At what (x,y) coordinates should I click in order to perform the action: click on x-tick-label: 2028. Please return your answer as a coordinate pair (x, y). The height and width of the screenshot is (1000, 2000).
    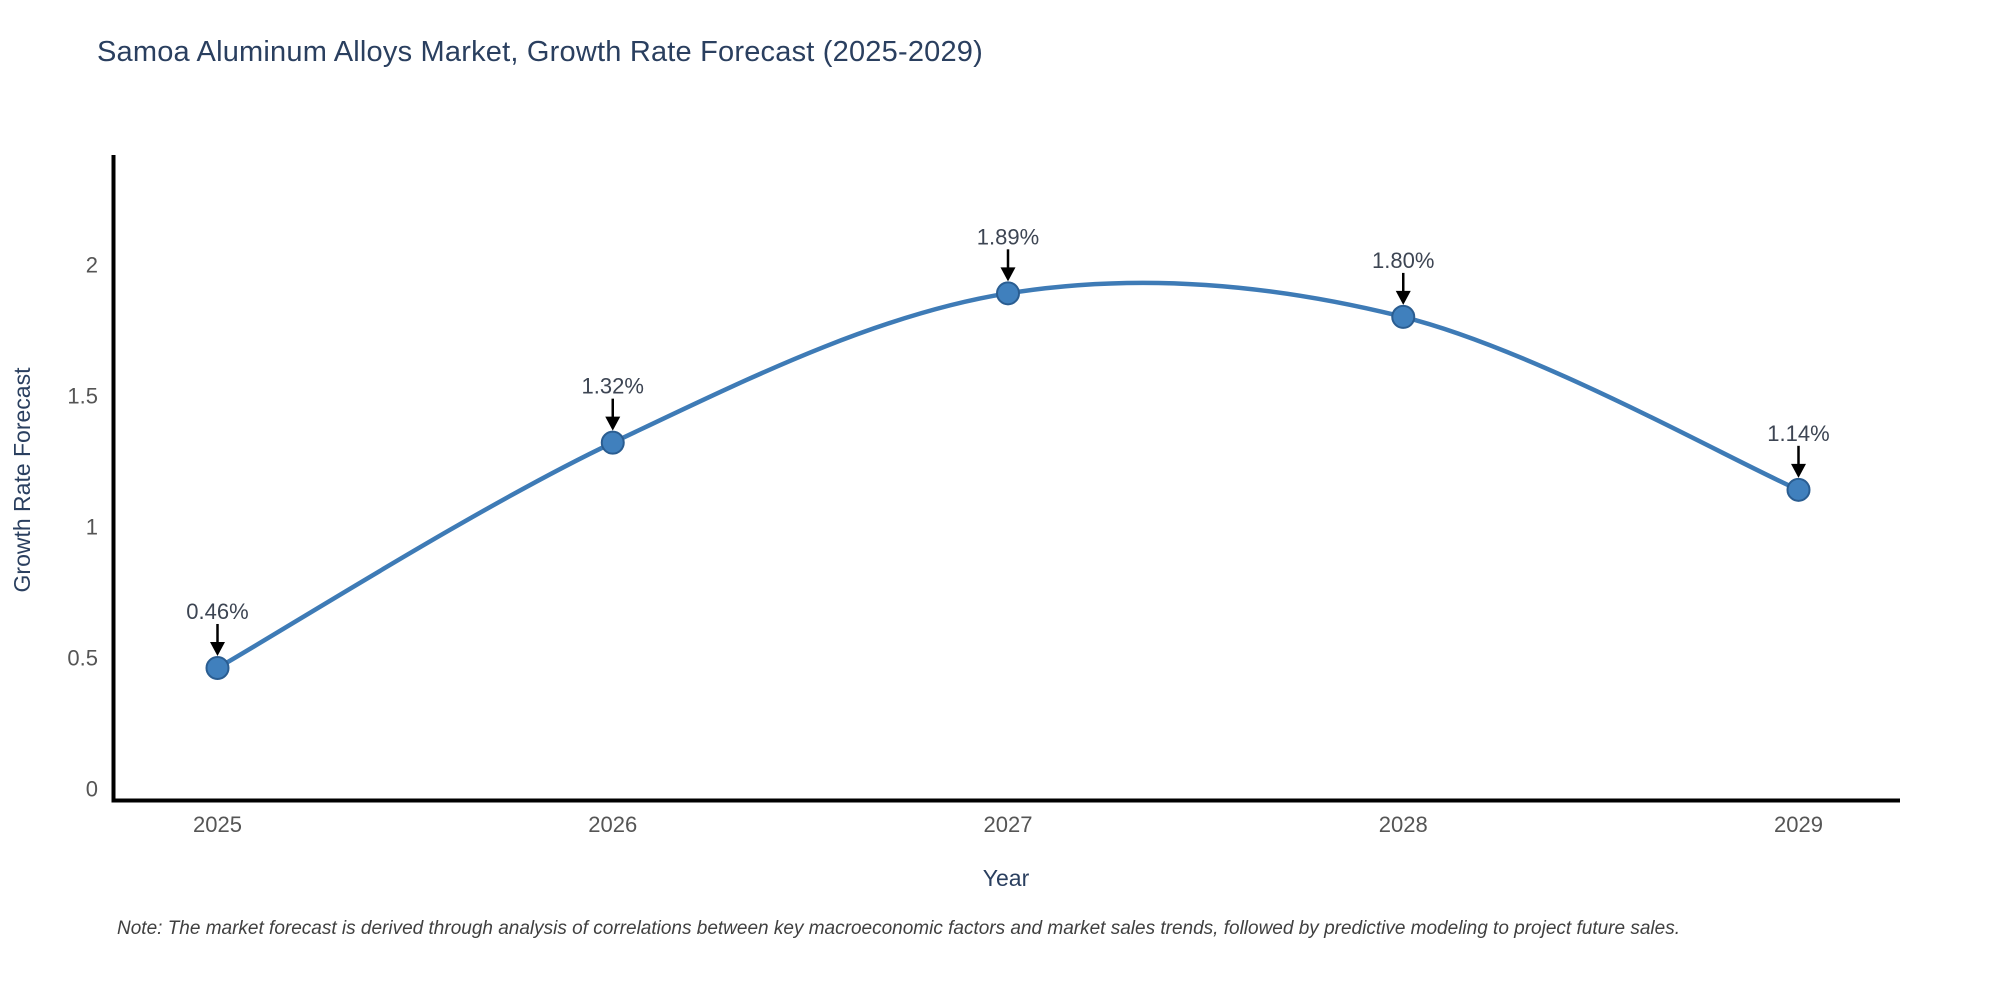
    Looking at the image, I should click on (1403, 824).